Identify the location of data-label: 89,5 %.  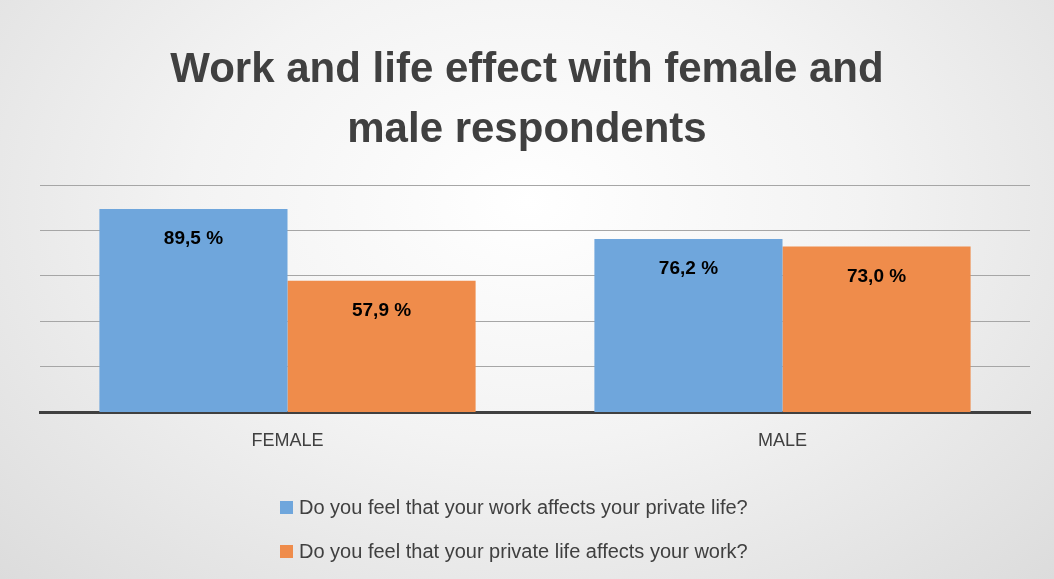
(193, 238).